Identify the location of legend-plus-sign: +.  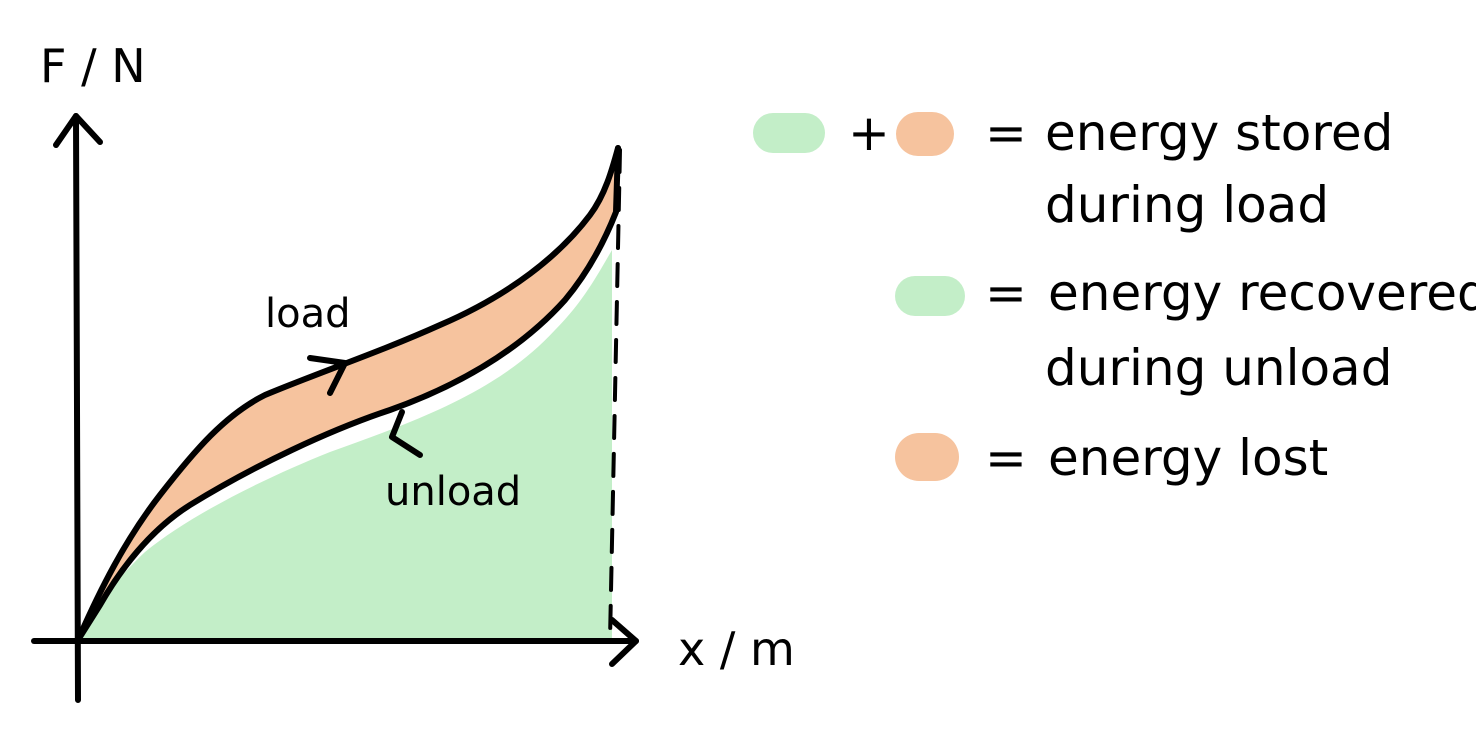
(869, 133).